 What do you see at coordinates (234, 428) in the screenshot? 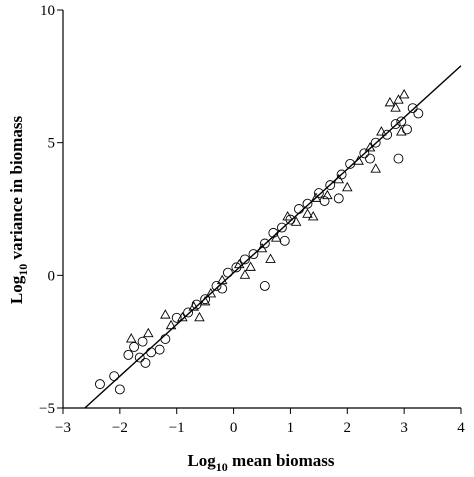
I see `x-tick-label: 0` at bounding box center [234, 428].